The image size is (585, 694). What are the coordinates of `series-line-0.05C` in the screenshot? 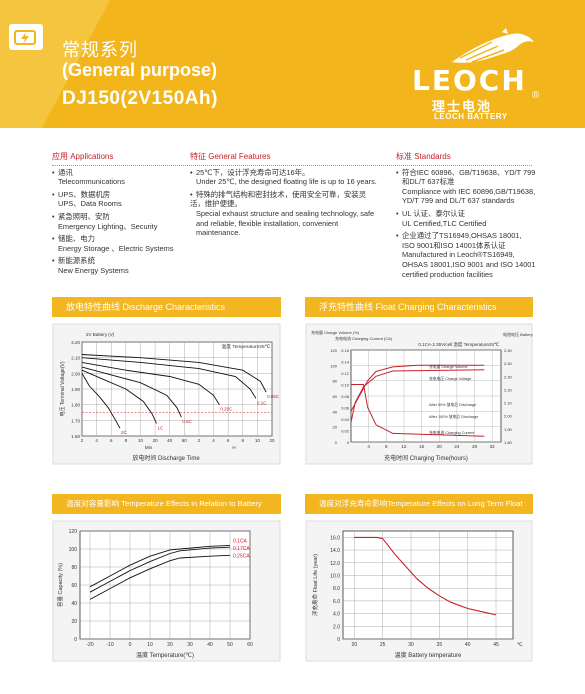 It's located at (174, 373).